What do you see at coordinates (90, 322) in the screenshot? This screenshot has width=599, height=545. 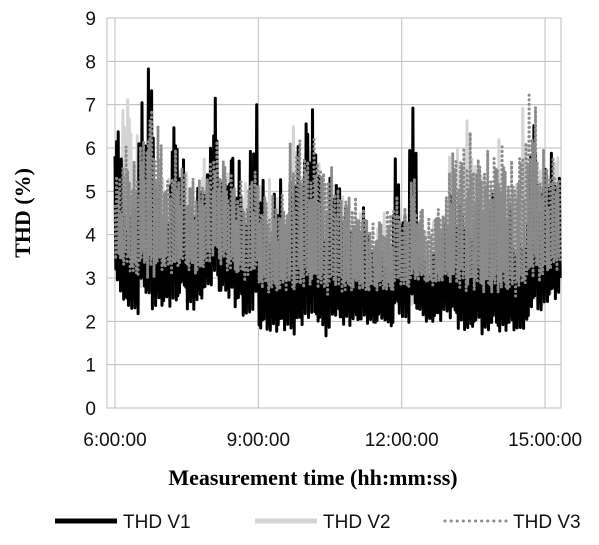 I see `y-tick-label: 2` at bounding box center [90, 322].